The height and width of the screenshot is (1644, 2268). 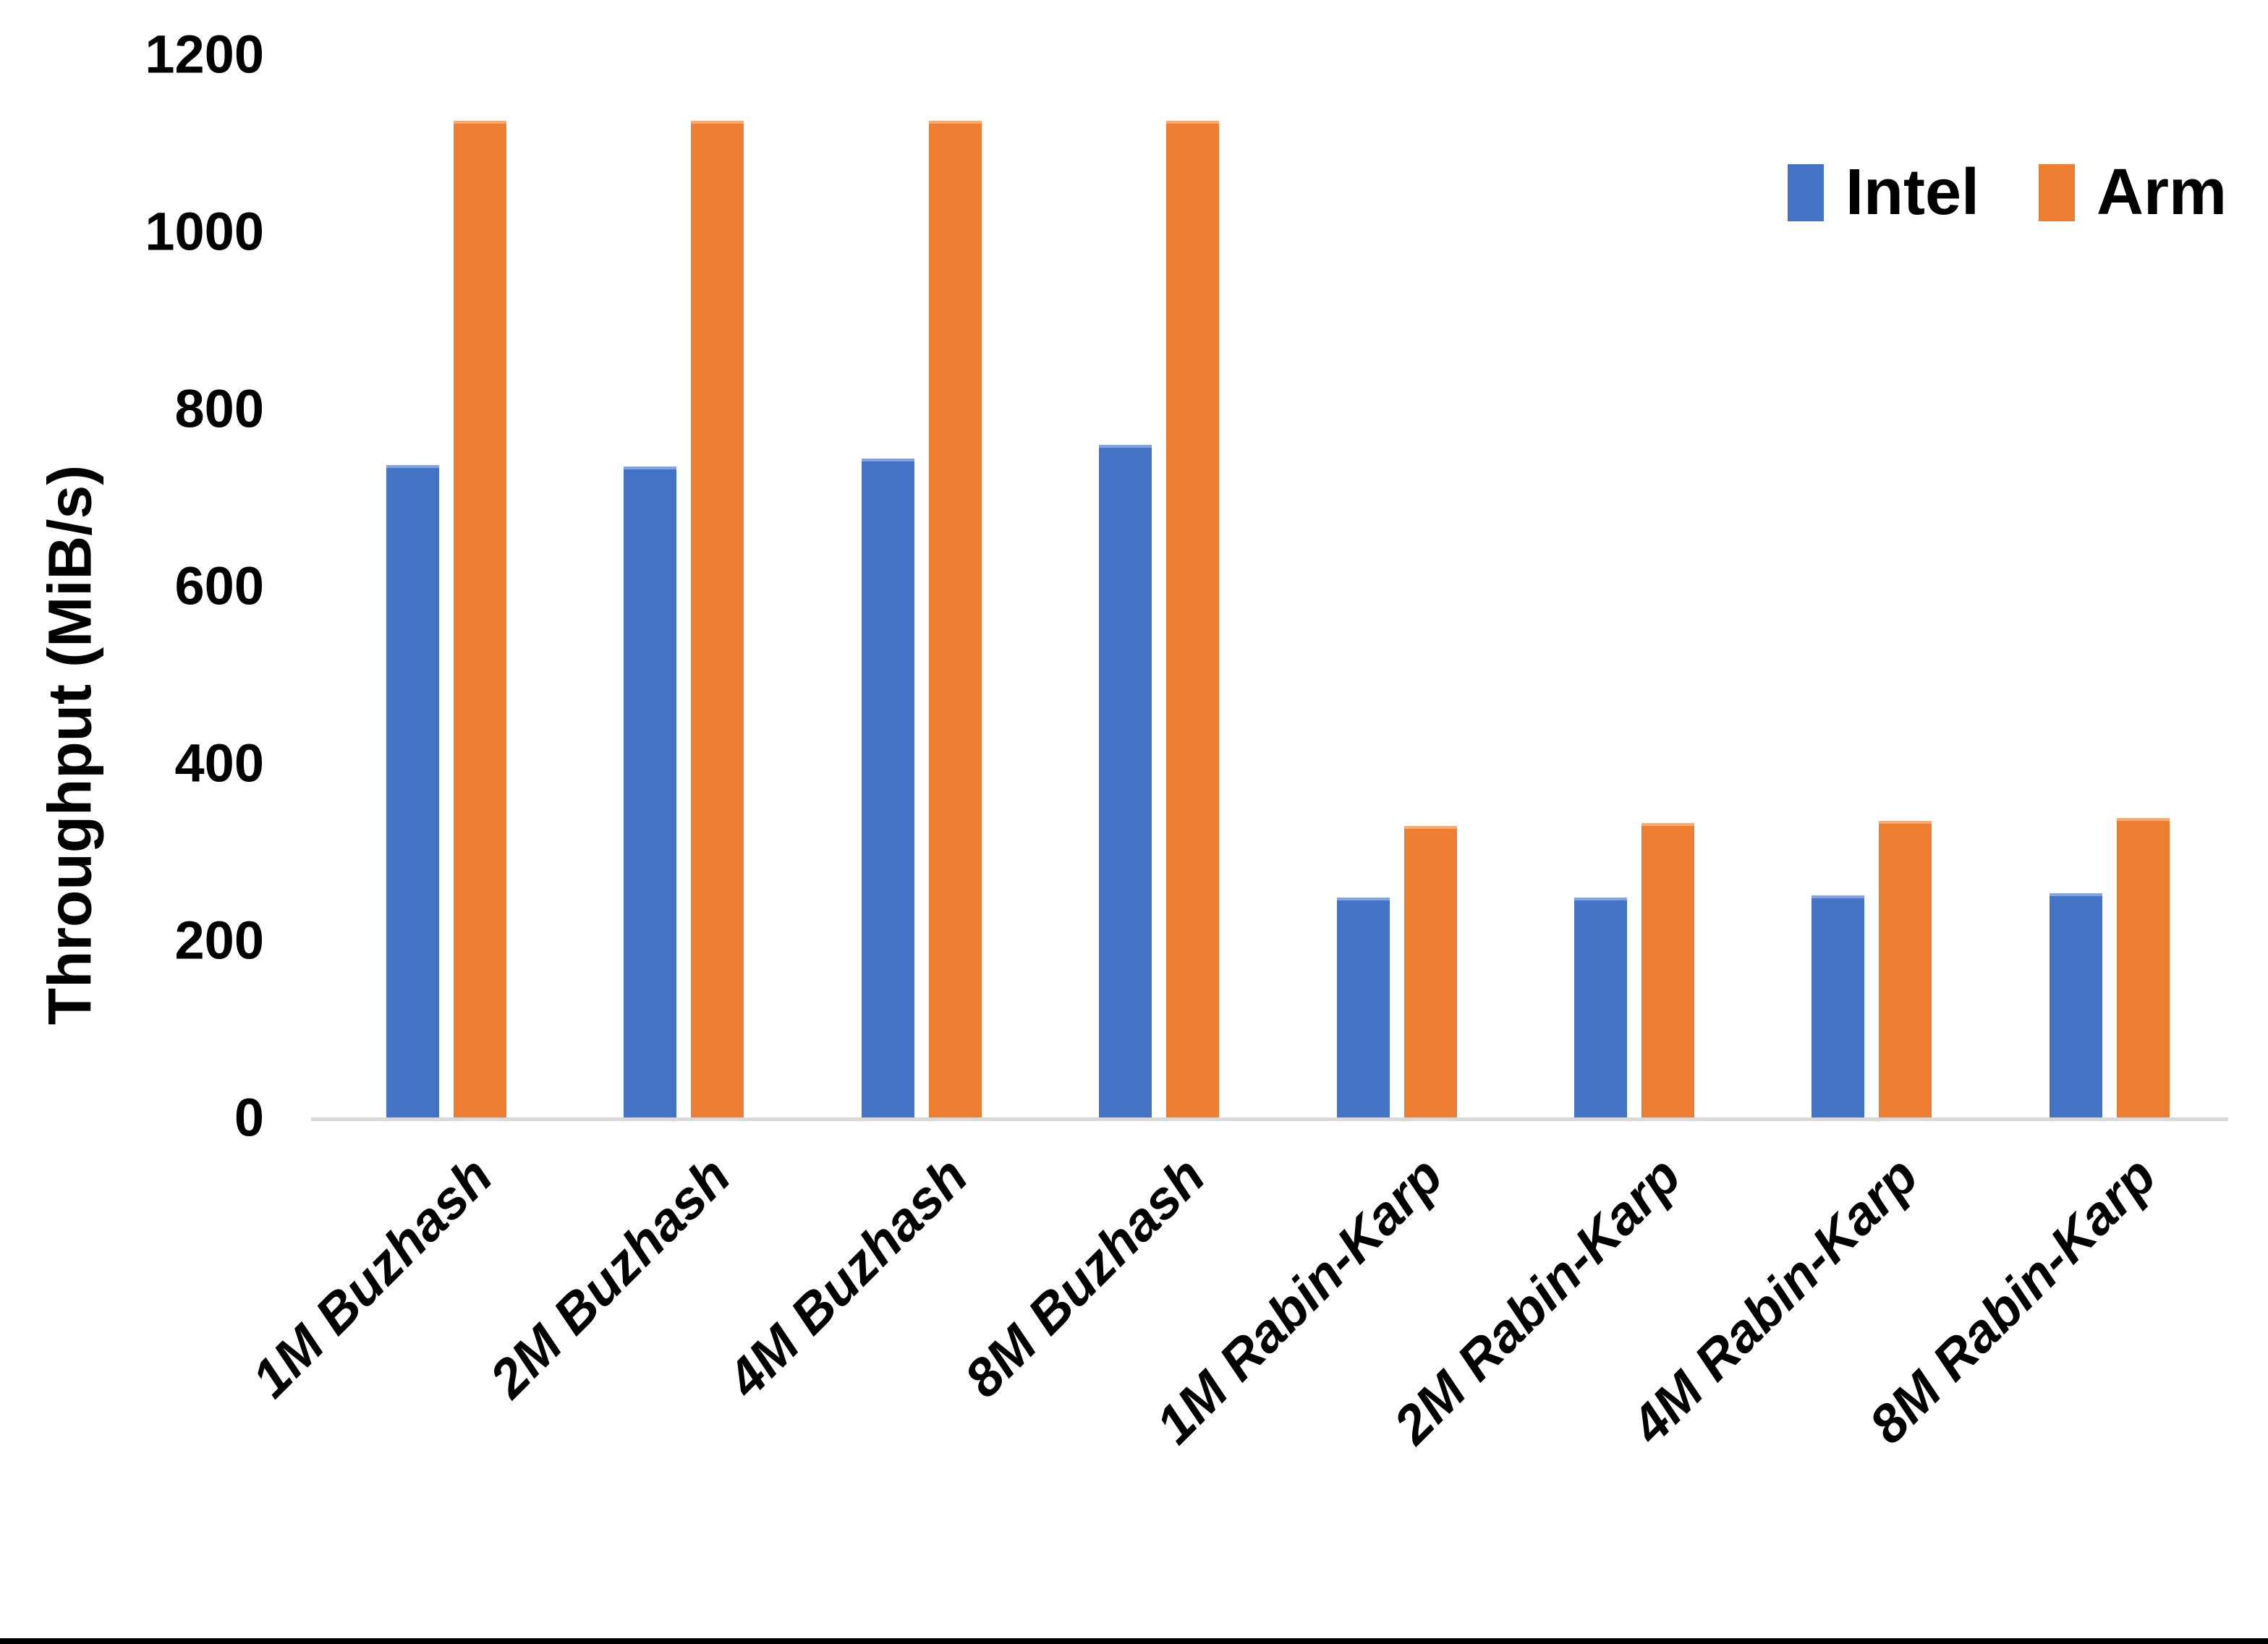 I want to click on x-label-1m-buzhash: 1M Buzhash, so click(x=372, y=1277).